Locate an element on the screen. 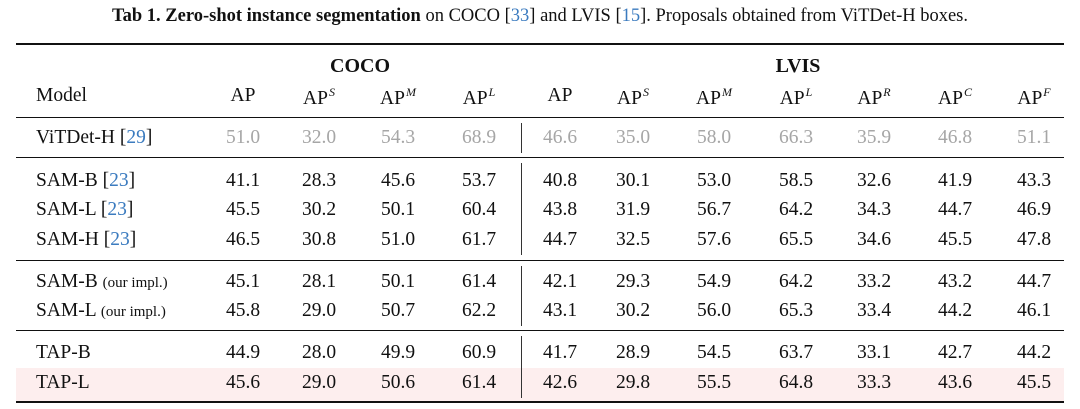  table-cell: 50.1 is located at coordinates (398, 281).